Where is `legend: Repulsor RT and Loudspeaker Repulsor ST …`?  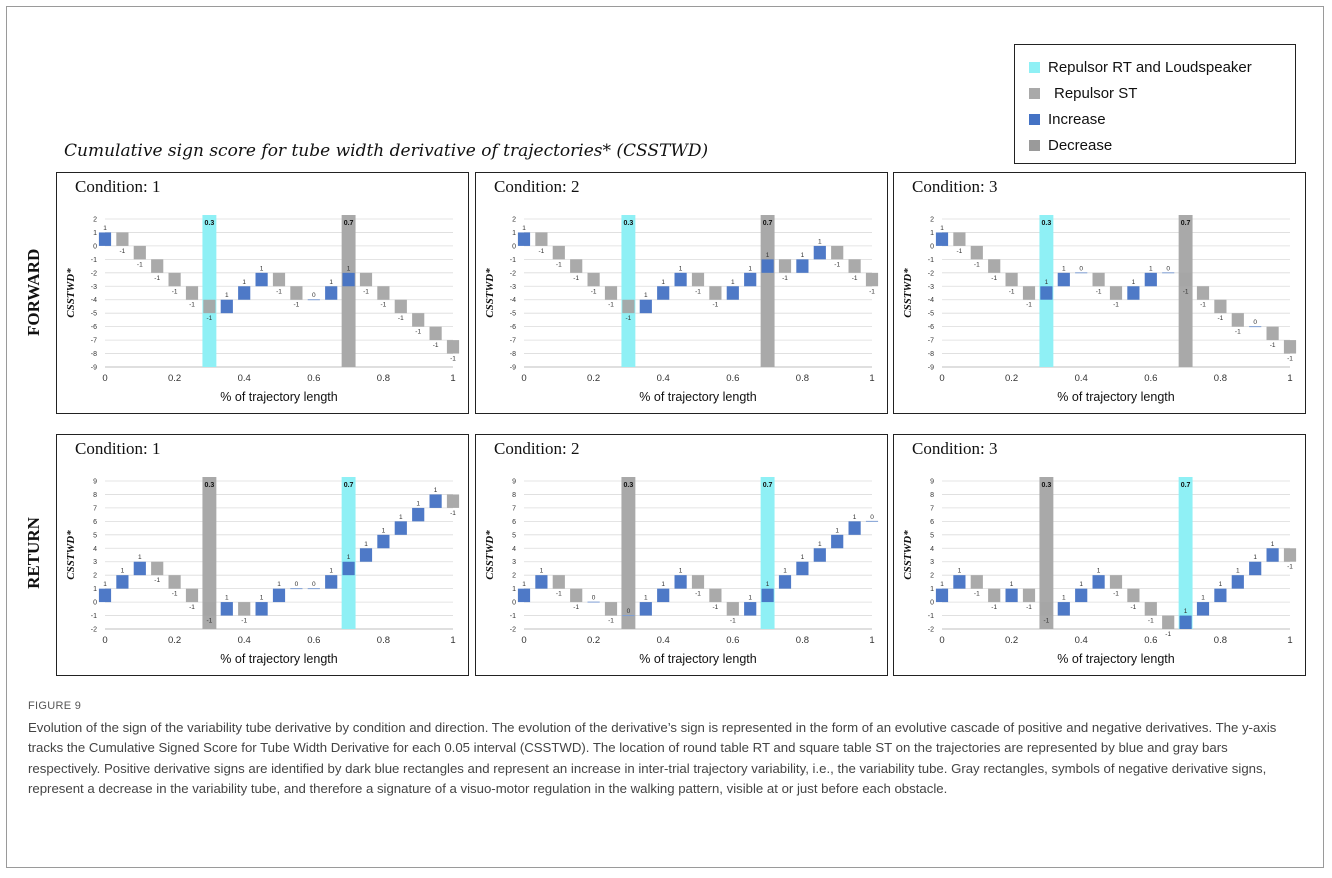 legend: Repulsor RT and Loudspeaker Repulsor ST … is located at coordinates (1155, 104).